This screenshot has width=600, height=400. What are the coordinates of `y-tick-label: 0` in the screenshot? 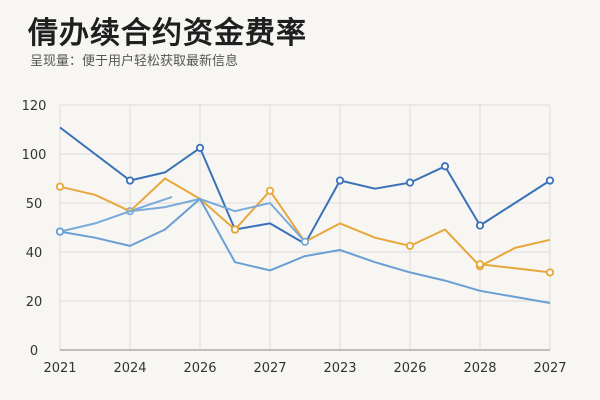 It's located at (34, 351).